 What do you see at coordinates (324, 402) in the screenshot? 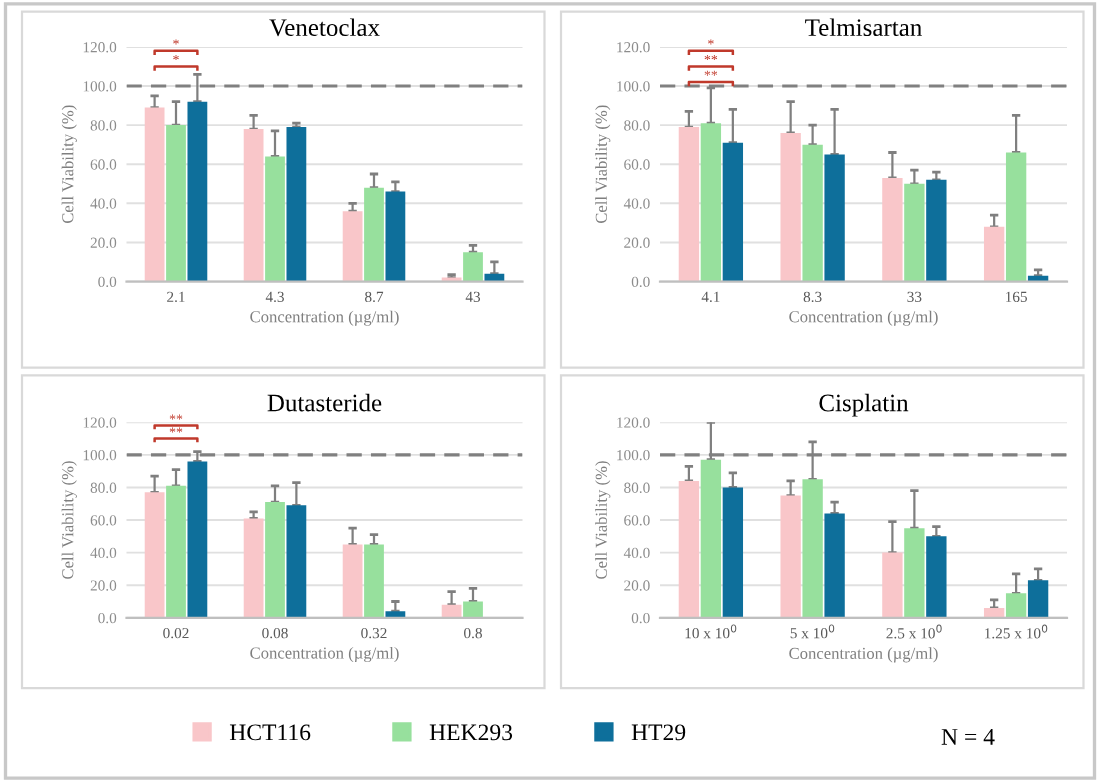
I see `chart-title: Dutasteride` at bounding box center [324, 402].